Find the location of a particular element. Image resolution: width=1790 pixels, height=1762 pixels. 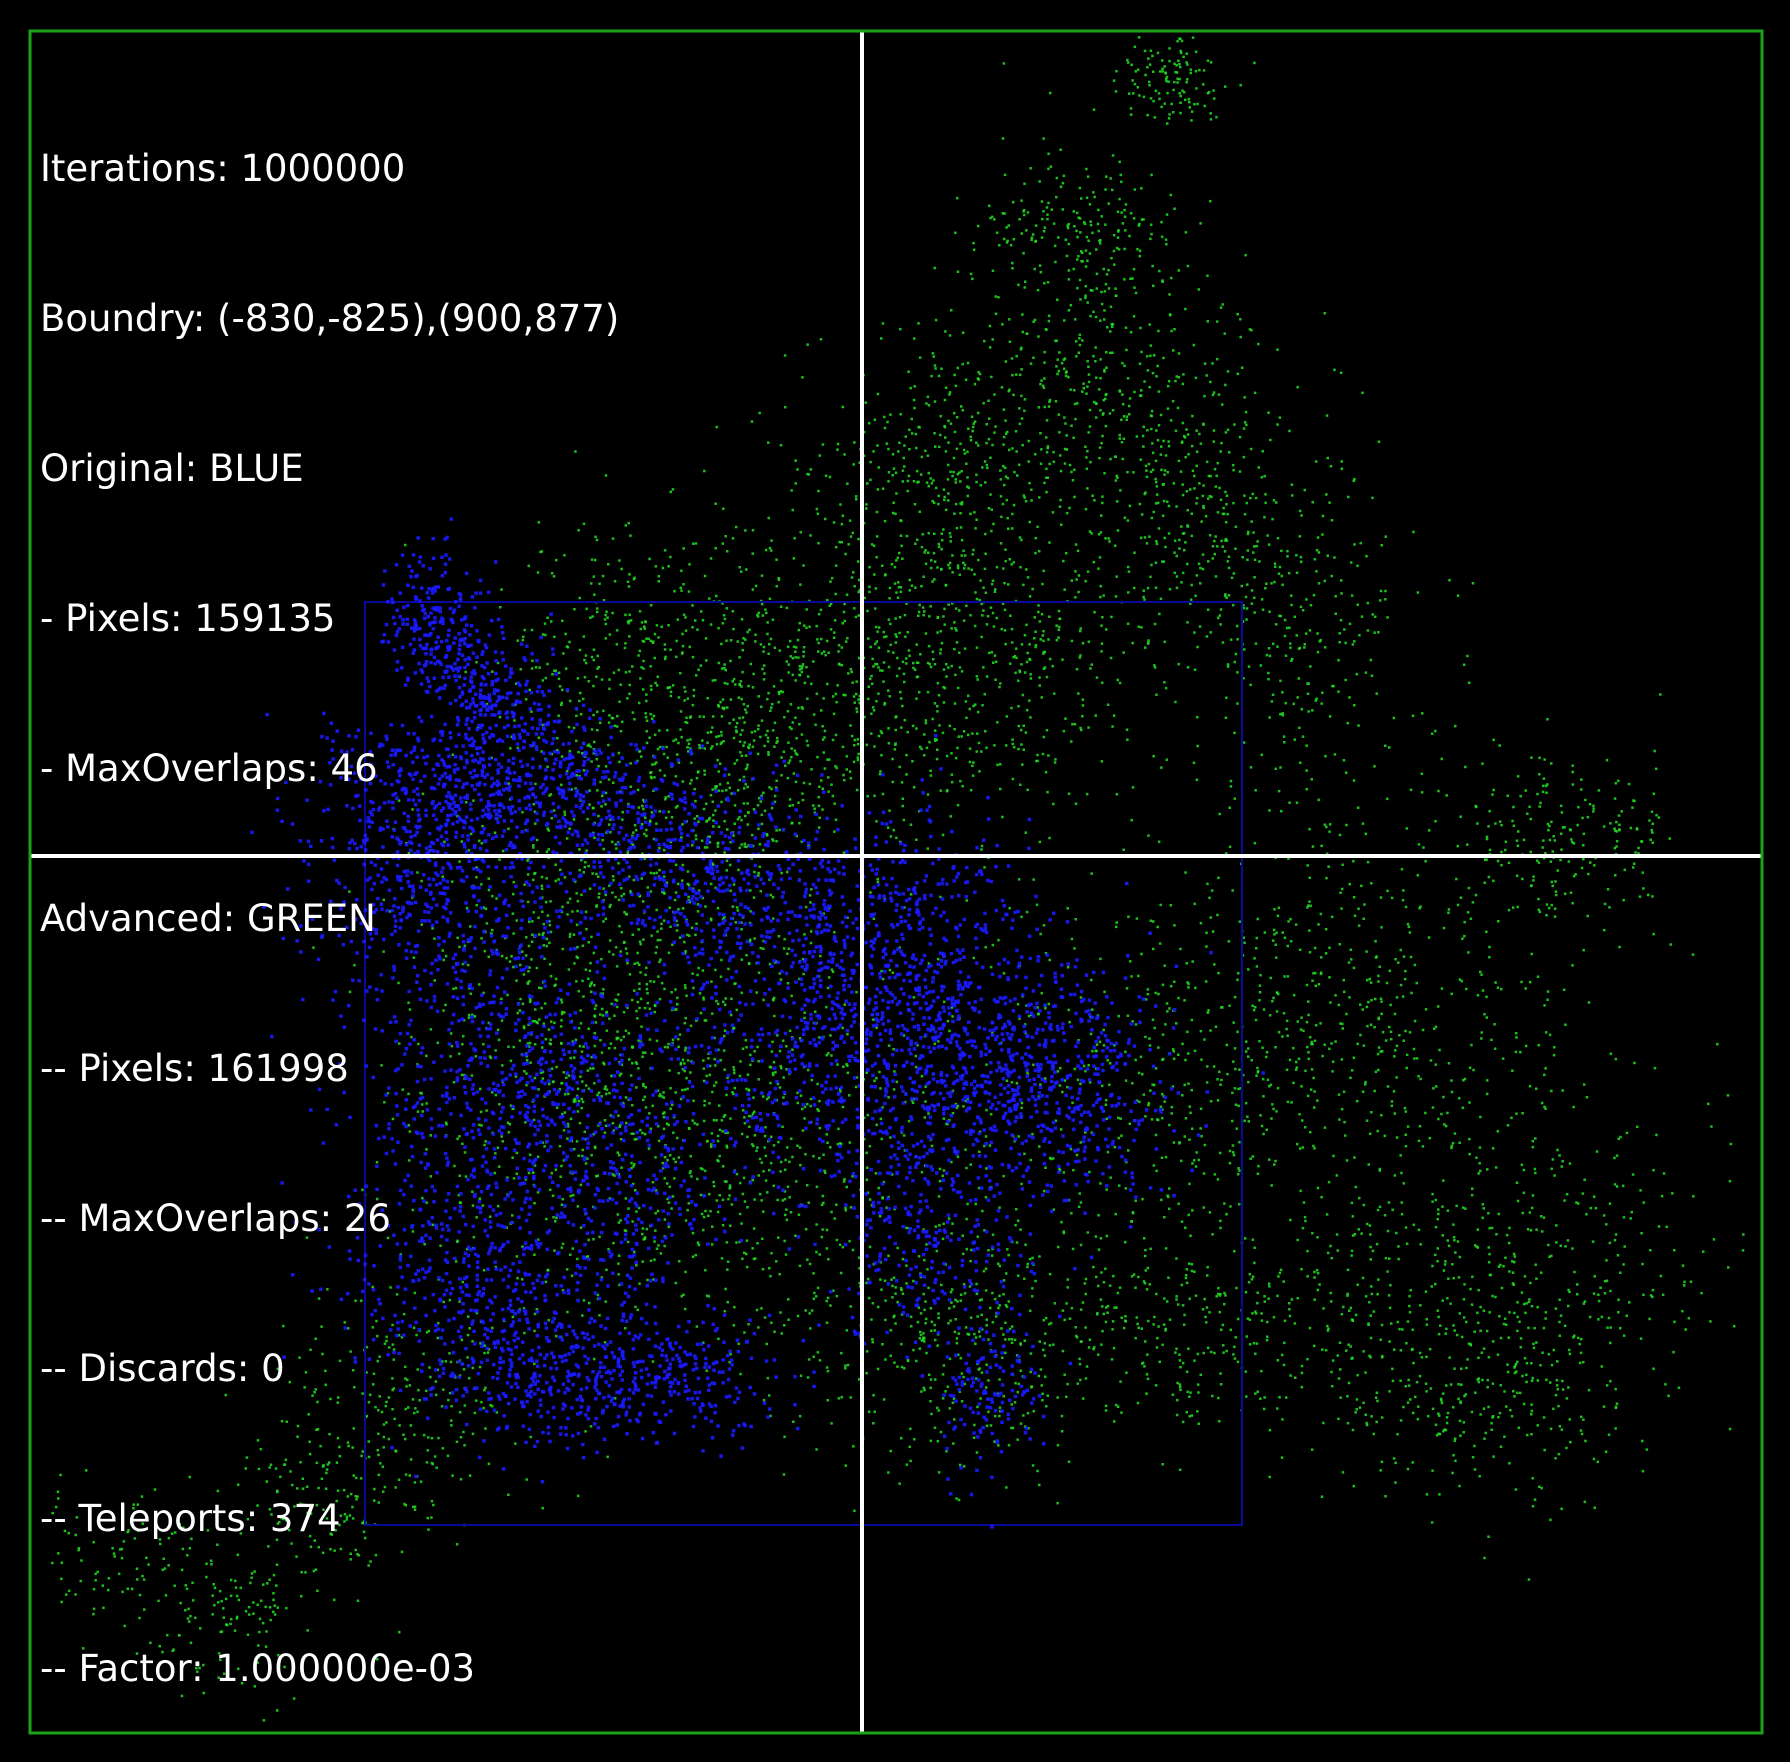

original-max-overlaps-text: - MaxOverlaps: 46 is located at coordinates (209, 768).